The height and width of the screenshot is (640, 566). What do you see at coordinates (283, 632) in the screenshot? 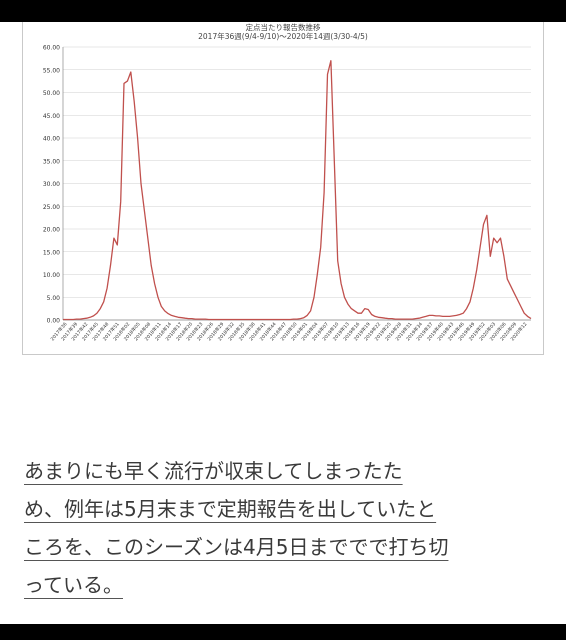
I see `bottom-black-bar` at bounding box center [283, 632].